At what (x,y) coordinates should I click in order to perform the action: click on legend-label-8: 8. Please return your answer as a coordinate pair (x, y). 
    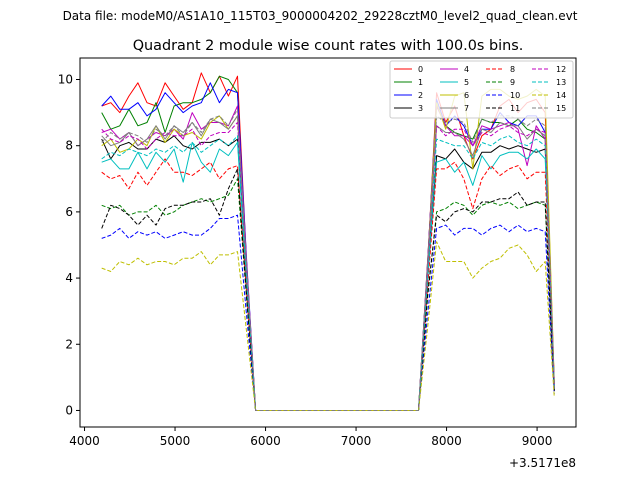
    Looking at the image, I should click on (512, 69).